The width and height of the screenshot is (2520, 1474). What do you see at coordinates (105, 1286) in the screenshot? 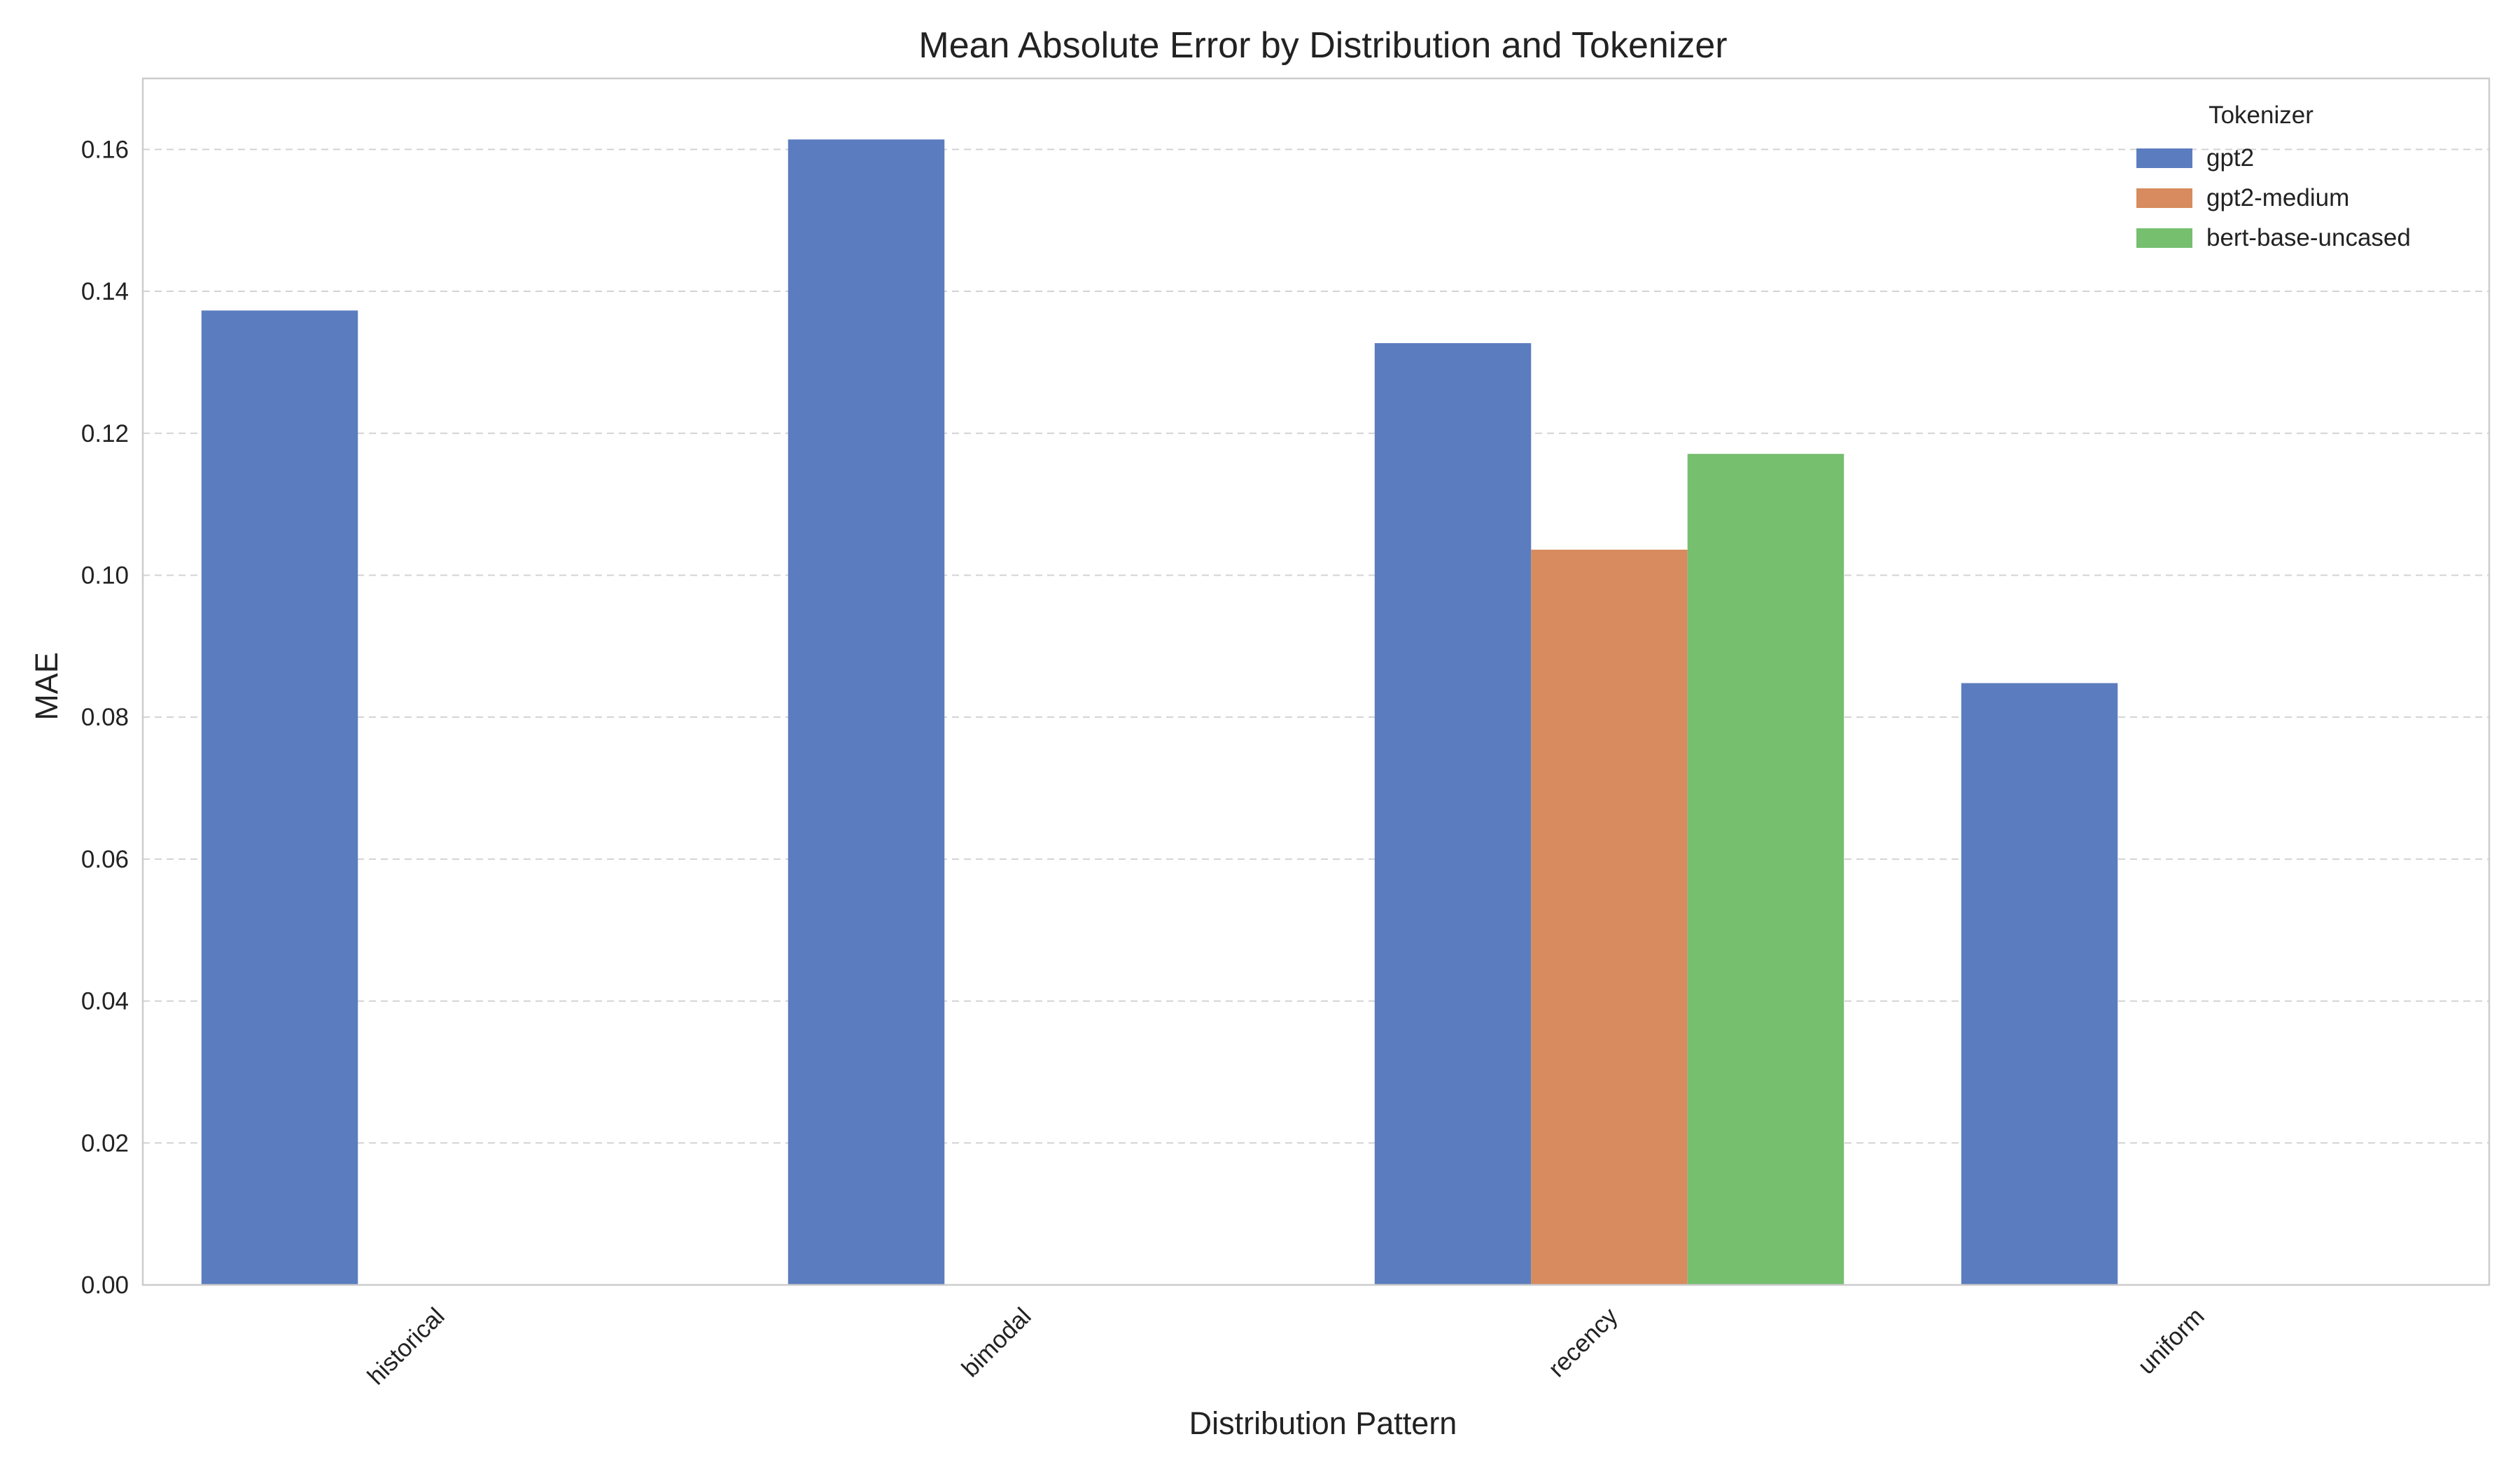
I see `y-tick-label: 0.00` at bounding box center [105, 1286].